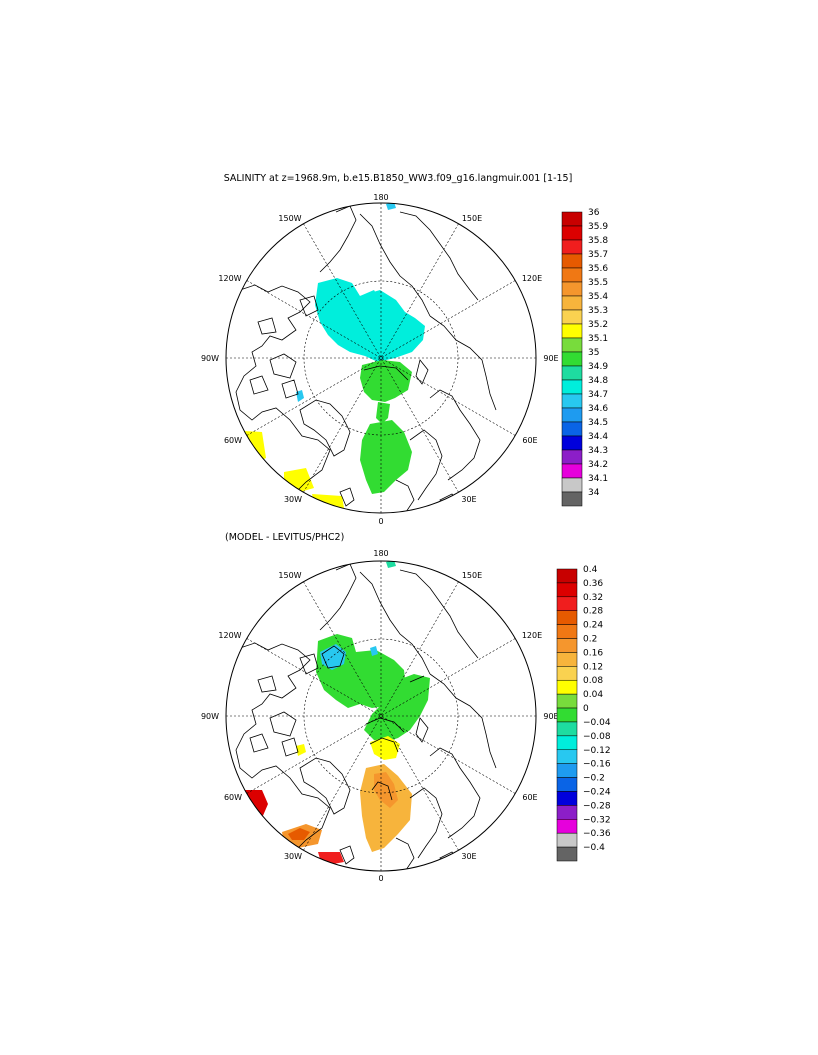 This screenshot has height=1055, width=818. What do you see at coordinates (284, 537) in the screenshot?
I see `panel2-title: (MODEL - LEVITUS/PHC2)` at bounding box center [284, 537].